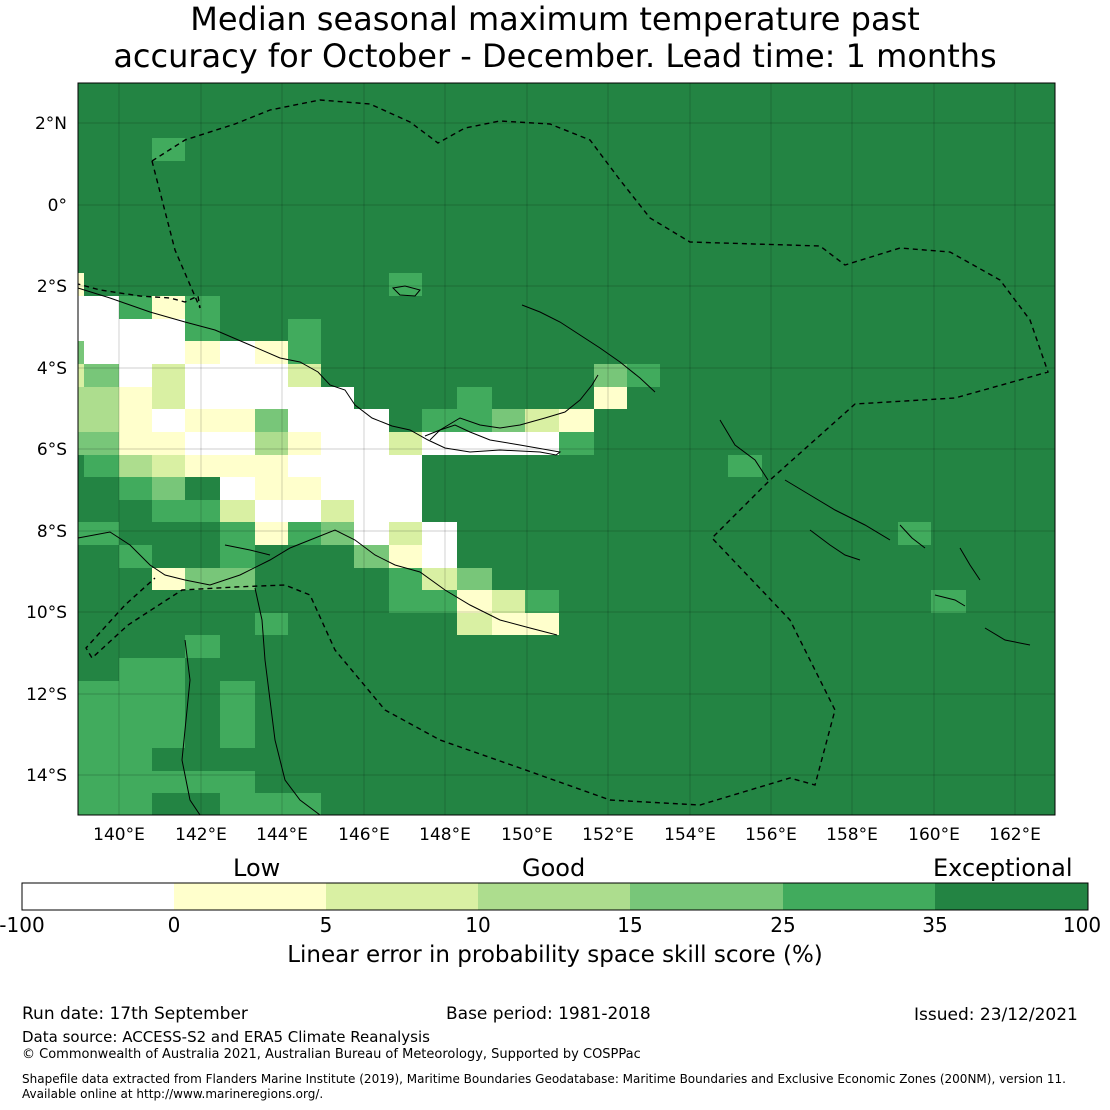  Describe the element at coordinates (52, 450) in the screenshot. I see `lat-label: 6°S` at that location.